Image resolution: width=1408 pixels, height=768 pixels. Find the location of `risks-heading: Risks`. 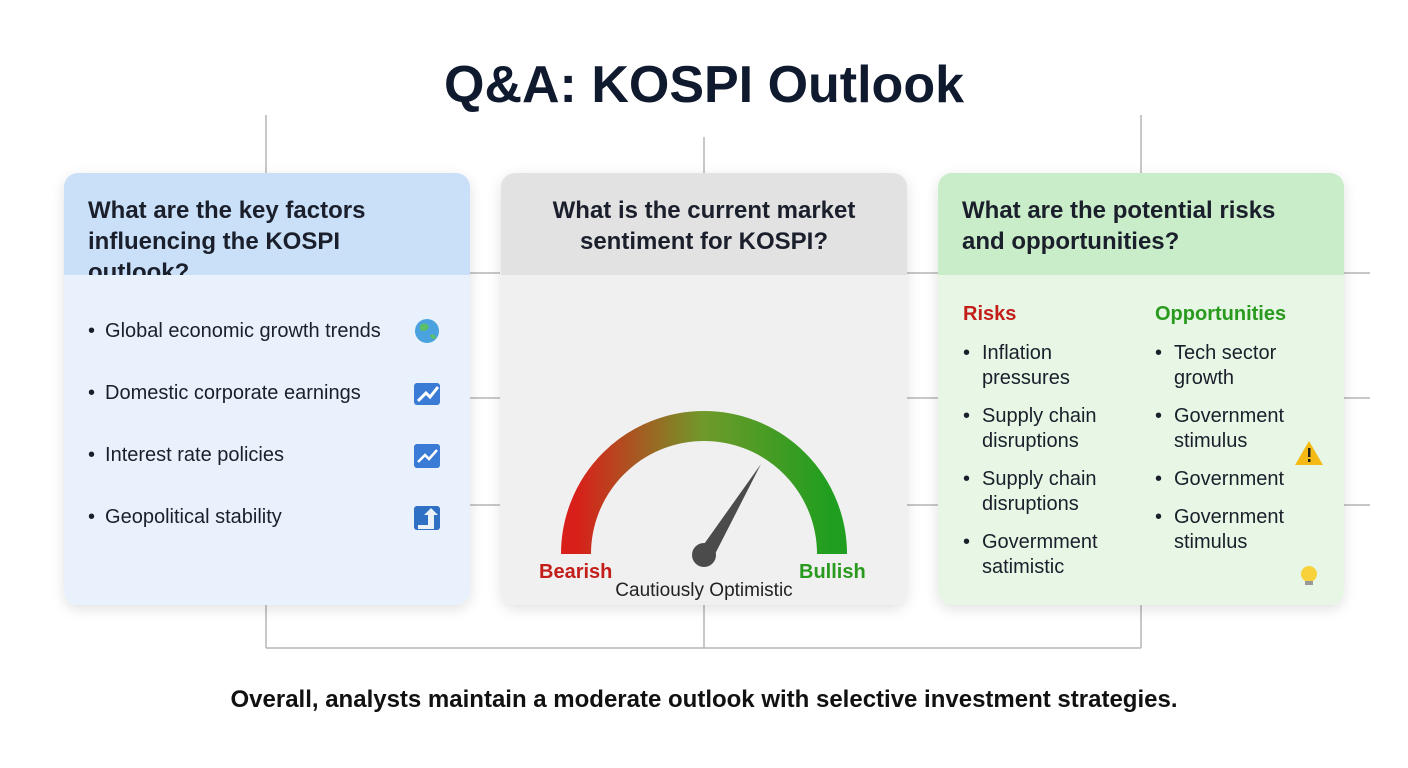

risks-heading: Risks is located at coordinates (990, 314).